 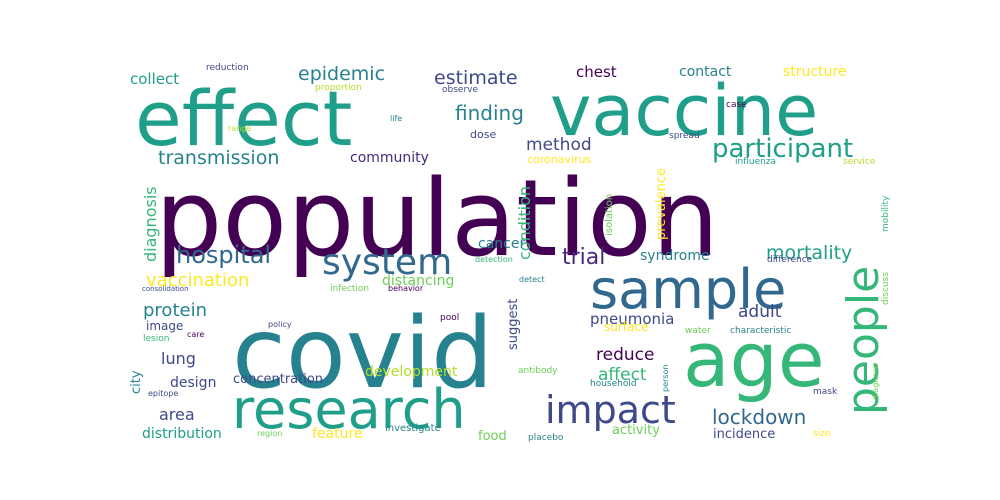 I want to click on word-chest: chest, so click(x=596, y=72).